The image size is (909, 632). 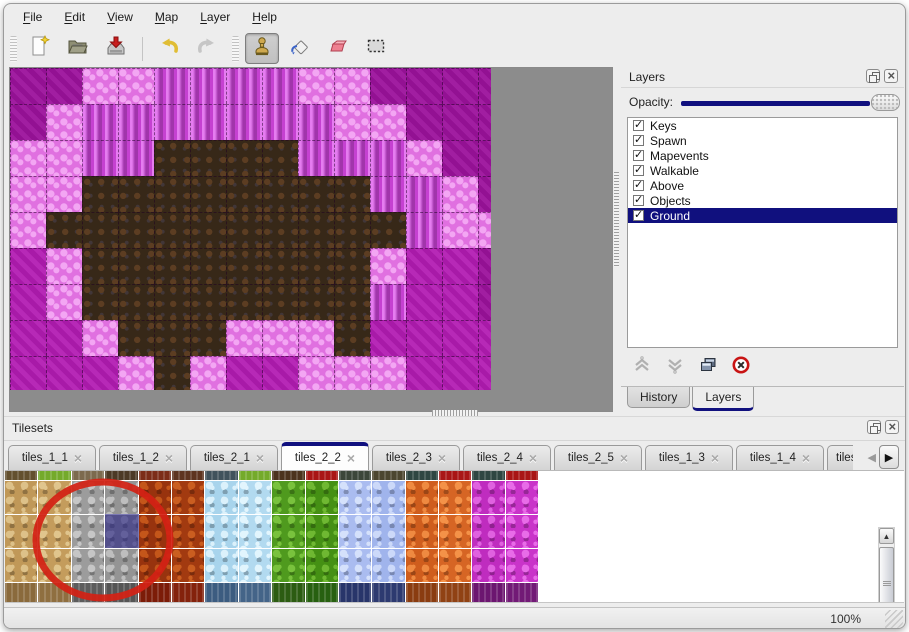 I want to click on scrollbar-thumb, so click(x=886, y=574).